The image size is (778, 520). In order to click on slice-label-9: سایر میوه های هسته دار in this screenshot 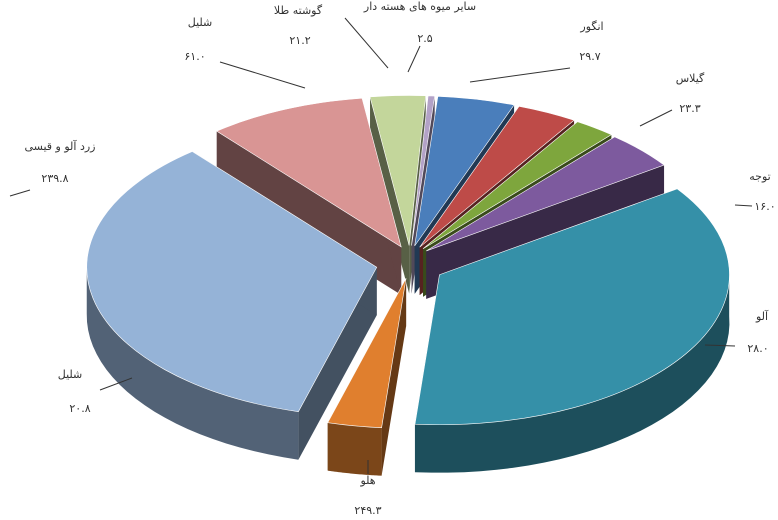, I will do `click(419, 6)`.